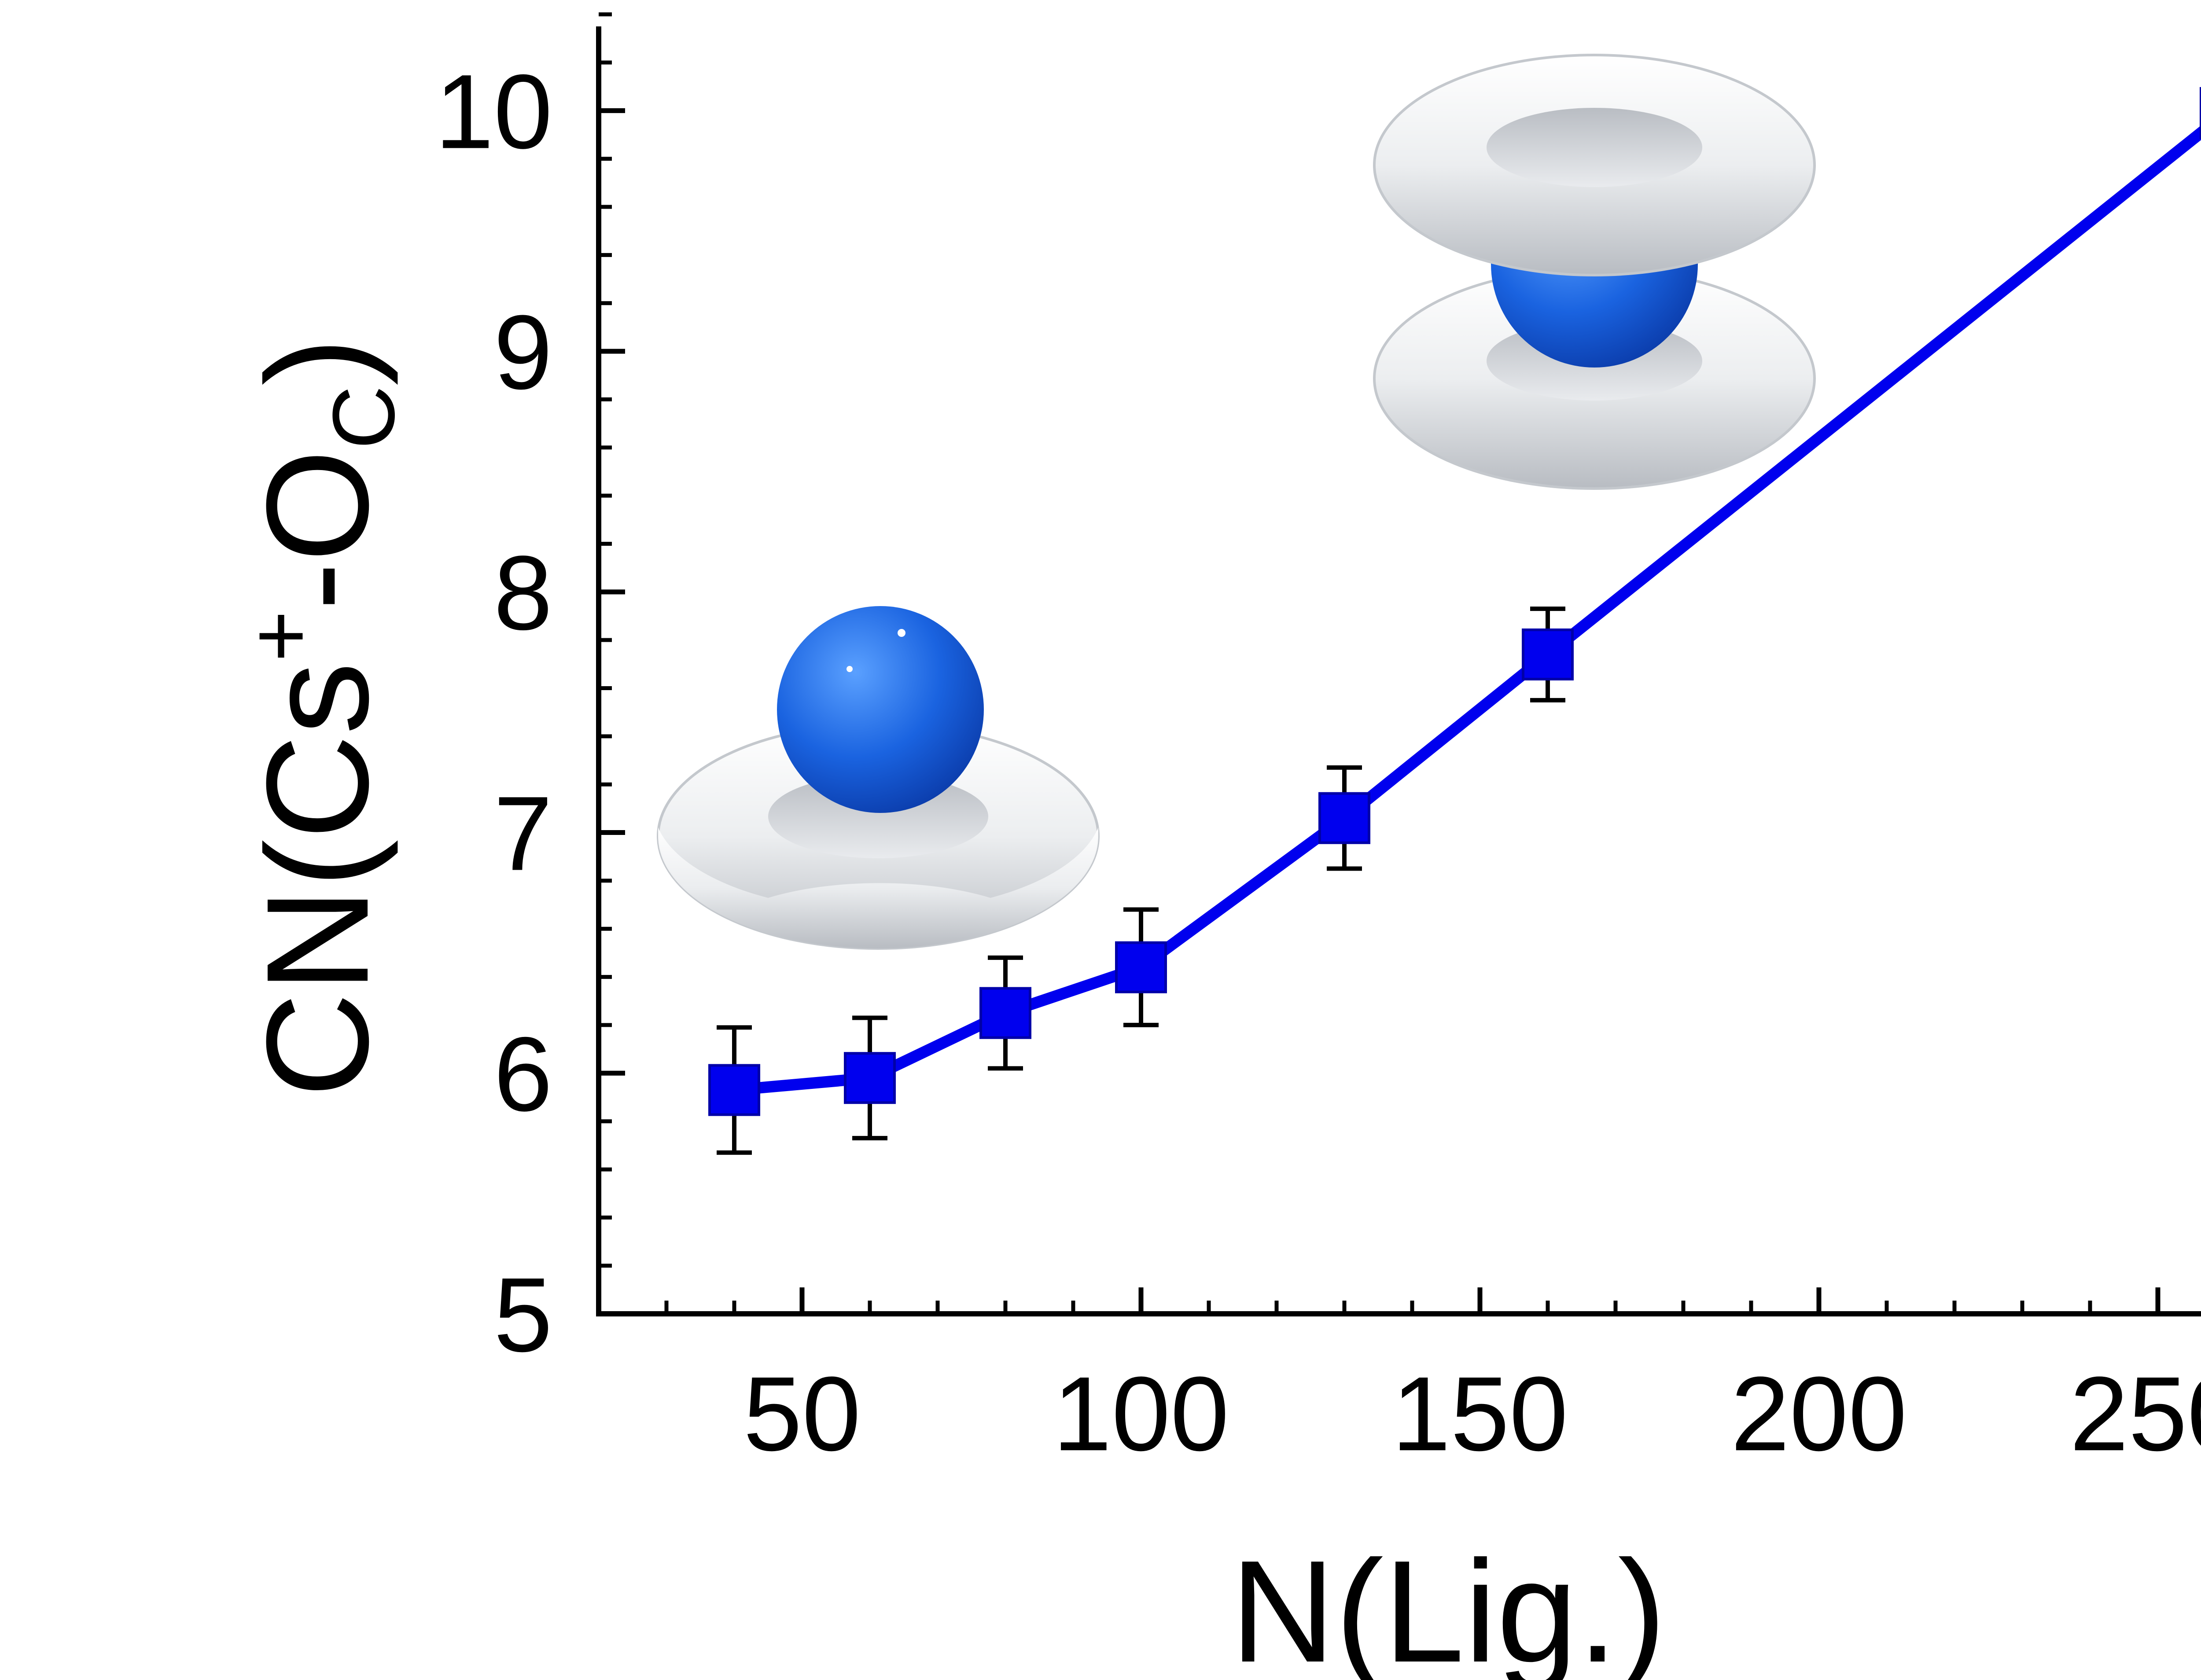 The height and width of the screenshot is (1680, 2201). Describe the element at coordinates (802, 1414) in the screenshot. I see `x-tick-label: 50` at that location.